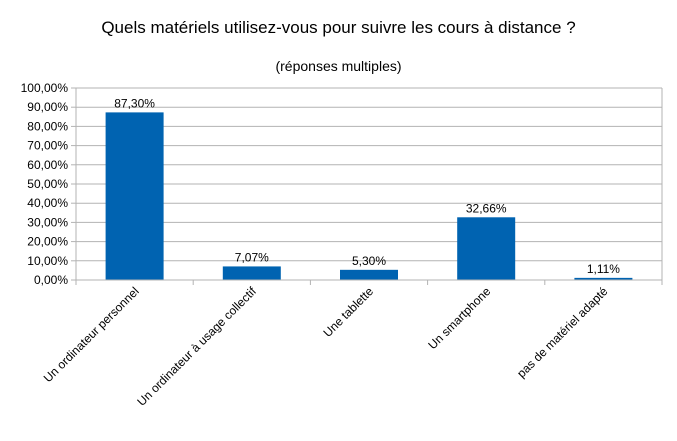  What do you see at coordinates (252, 257) in the screenshot?
I see `data-label: 7,07%` at bounding box center [252, 257].